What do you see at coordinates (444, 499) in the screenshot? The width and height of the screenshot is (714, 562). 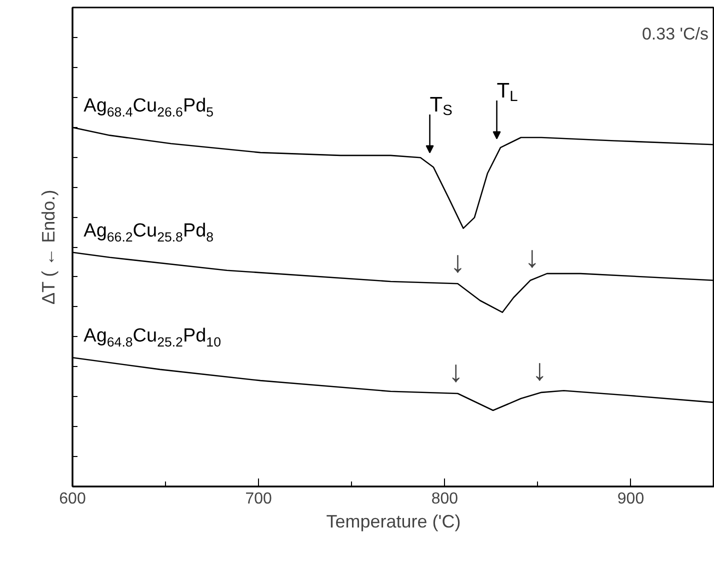 I see `x-tick-label: 800` at bounding box center [444, 499].